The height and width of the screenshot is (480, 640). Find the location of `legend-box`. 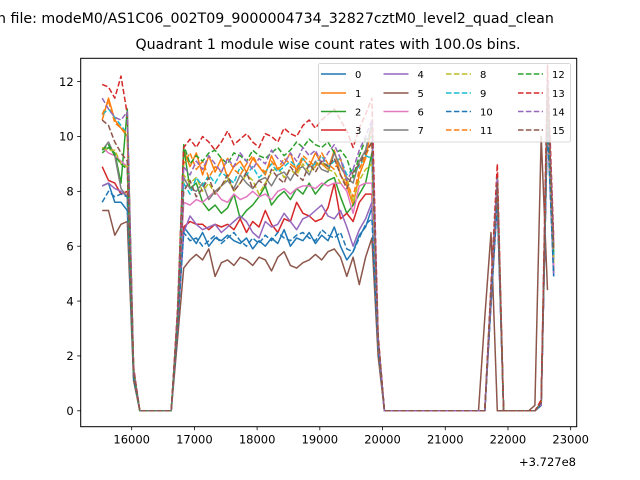

legend-box is located at coordinates (444, 103).